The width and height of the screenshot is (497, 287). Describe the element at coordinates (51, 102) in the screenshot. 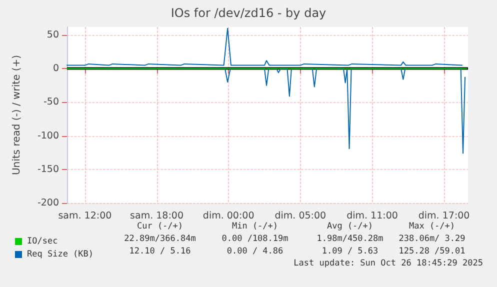

I see `y-tick-label: -50` at that location.